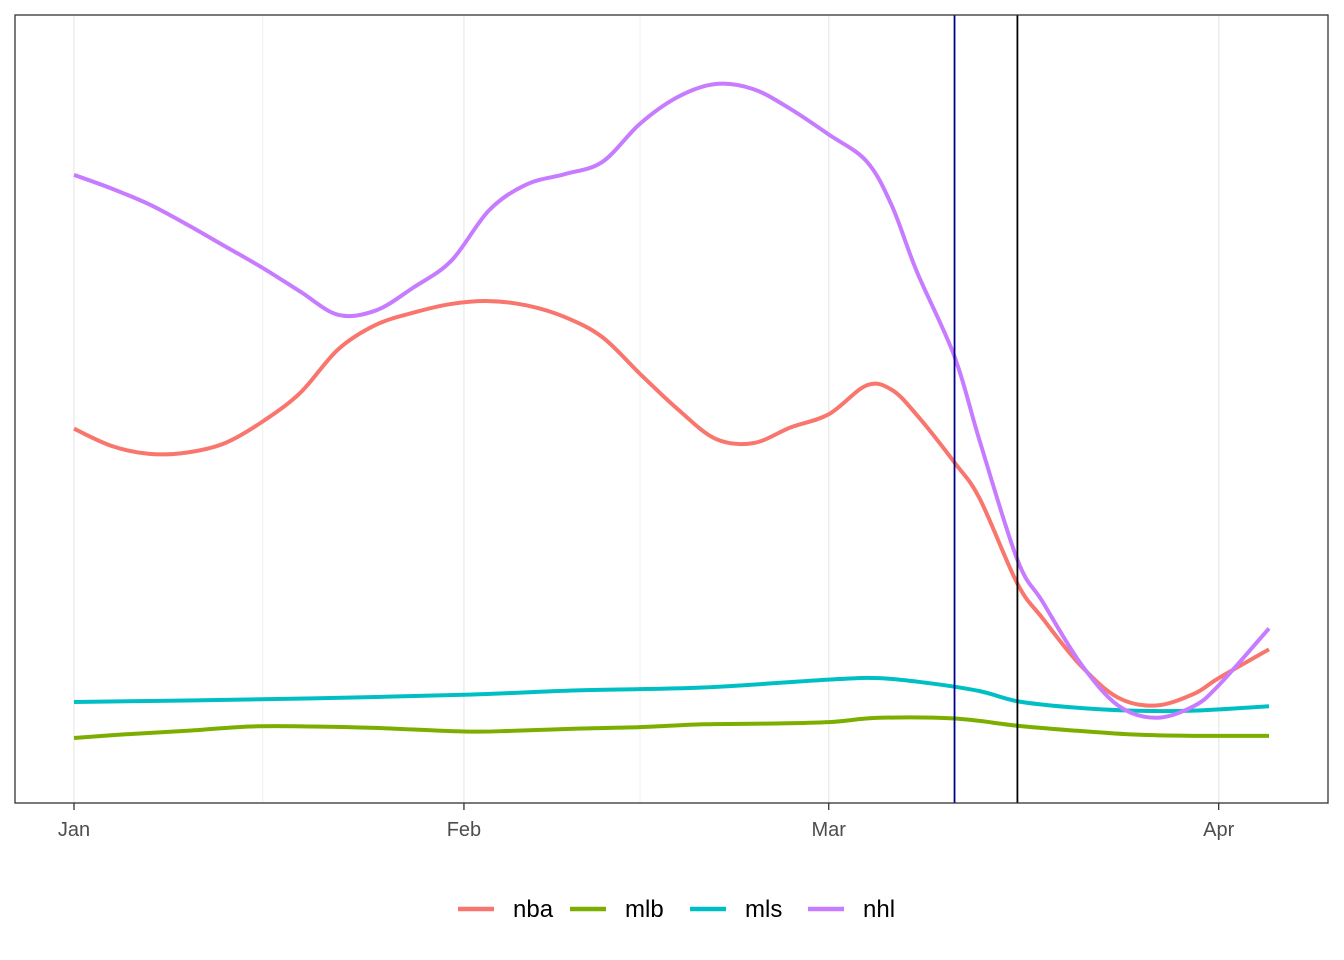 The image size is (1344, 960). I want to click on legend-label-nhl: nhl, so click(879, 909).